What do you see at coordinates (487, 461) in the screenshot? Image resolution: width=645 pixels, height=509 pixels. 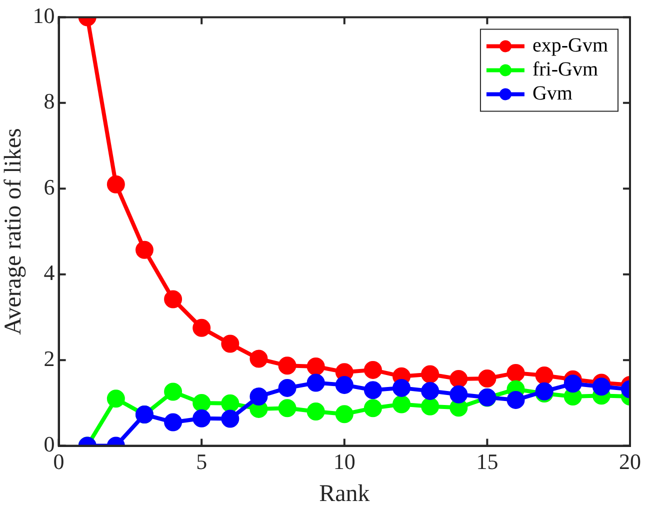 I see `x-tick-label: 15` at bounding box center [487, 461].